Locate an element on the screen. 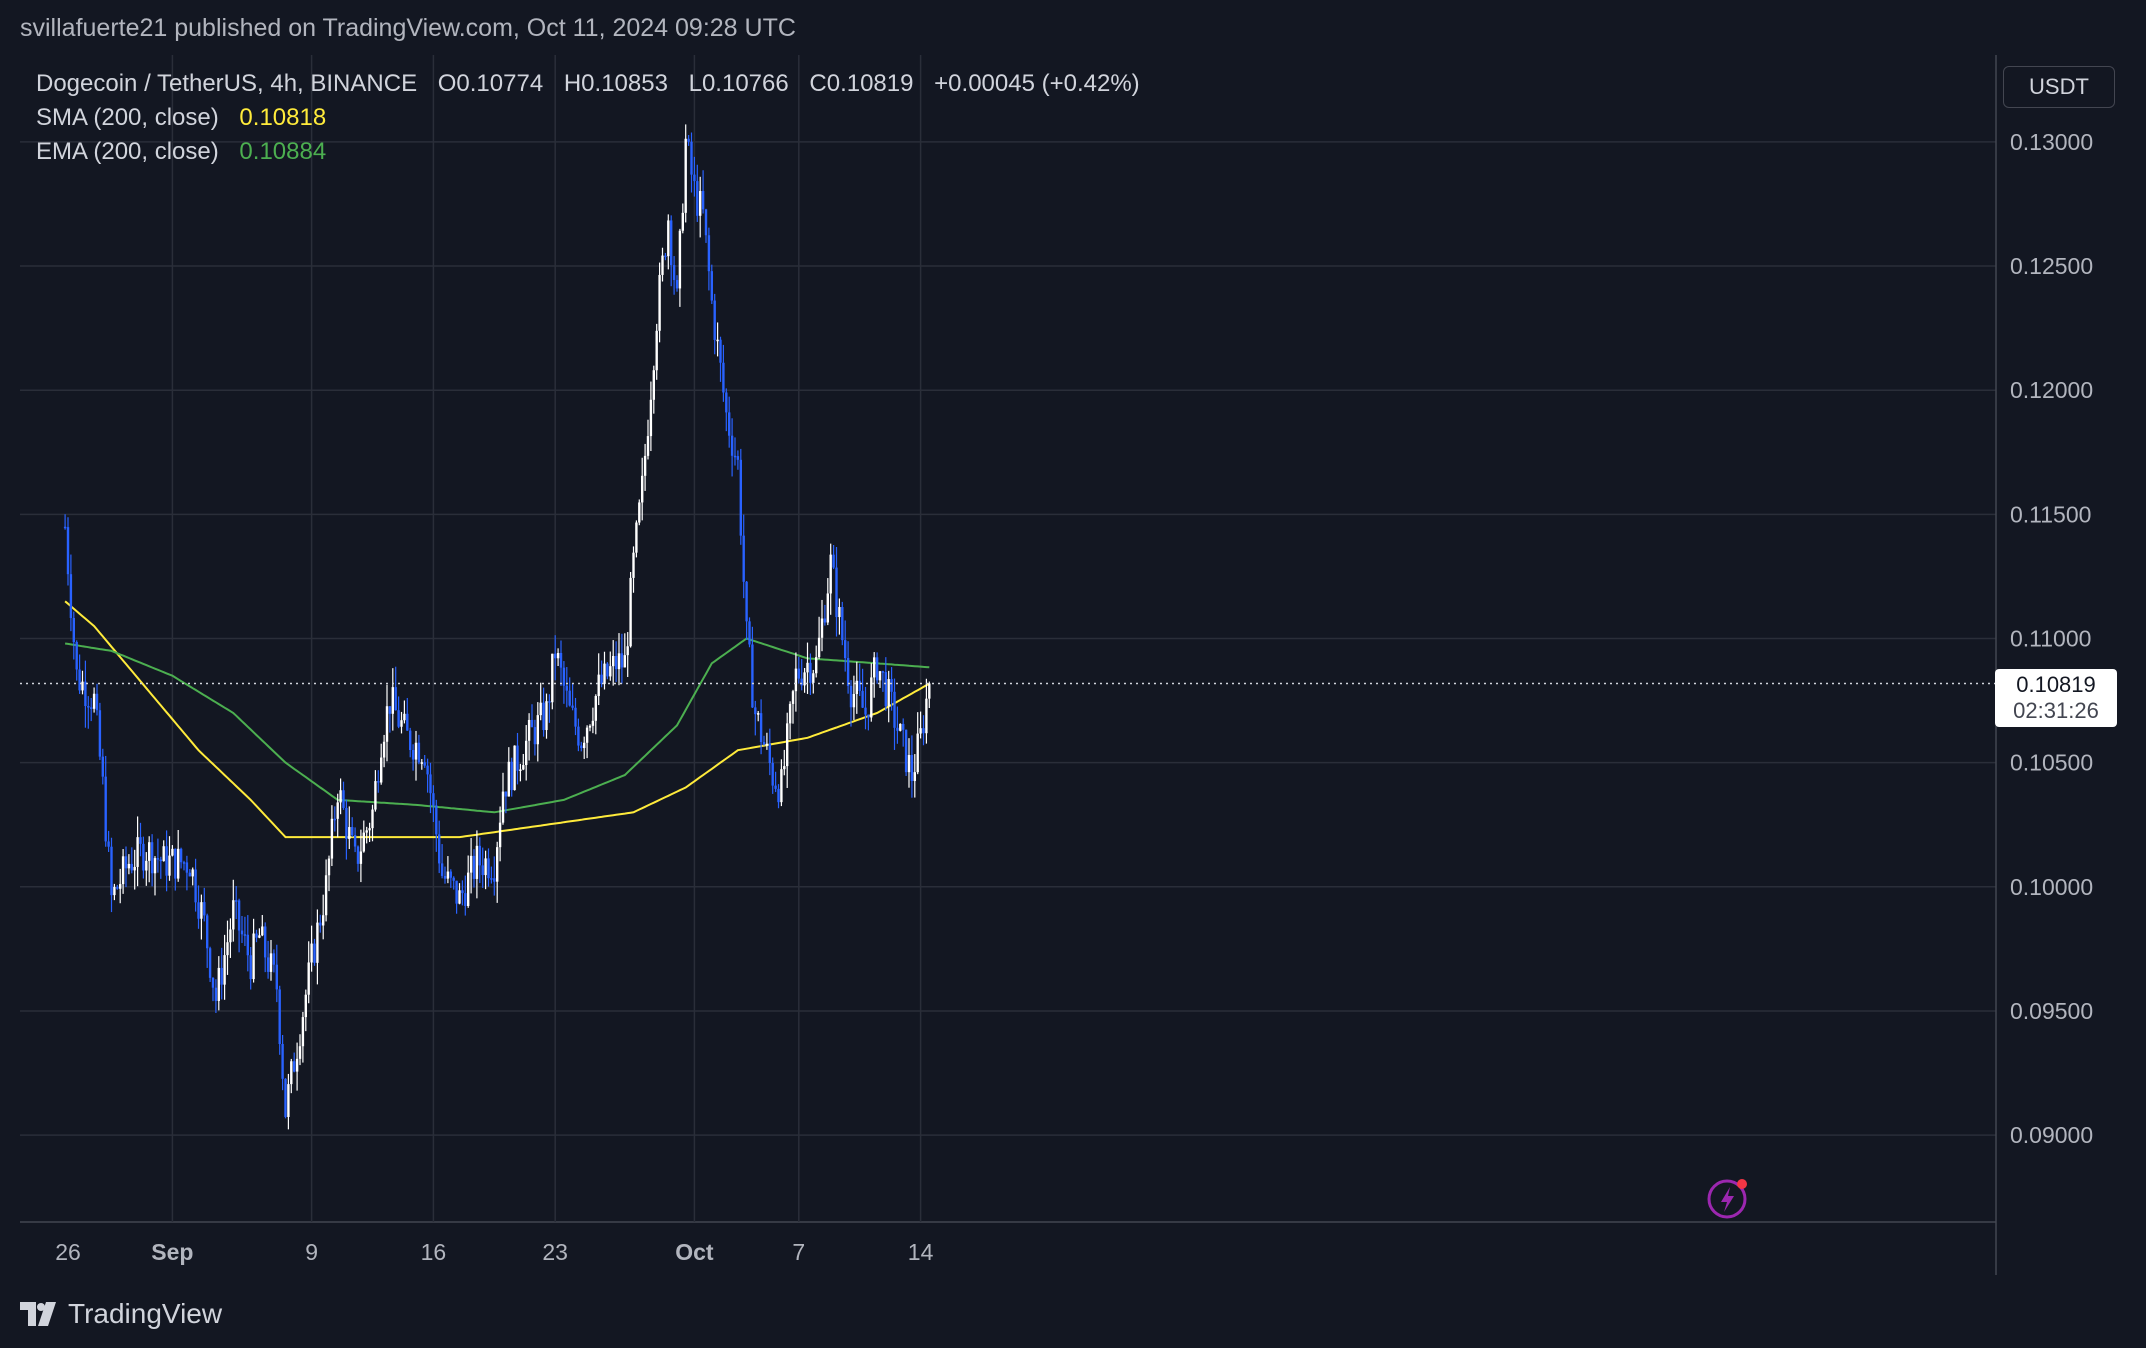 The width and height of the screenshot is (2146, 1348). bar-countdown: 02:31:26 is located at coordinates (2056, 711).